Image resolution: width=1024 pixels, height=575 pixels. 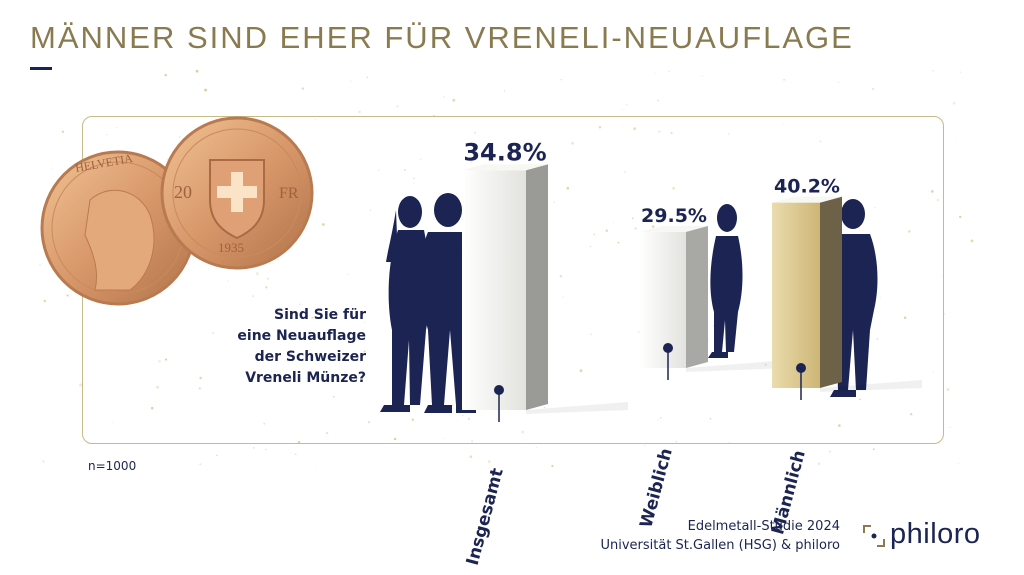 What do you see at coordinates (289, 193) in the screenshot?
I see `coin-unit-text: FR` at bounding box center [289, 193].